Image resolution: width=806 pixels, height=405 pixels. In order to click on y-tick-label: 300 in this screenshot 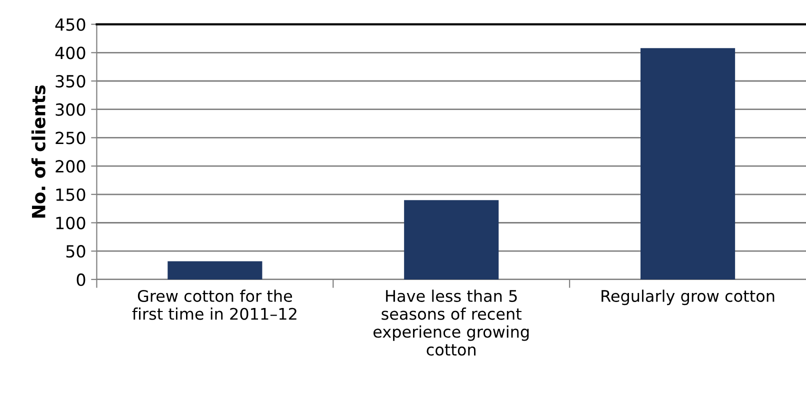, I will do `click(71, 109)`.